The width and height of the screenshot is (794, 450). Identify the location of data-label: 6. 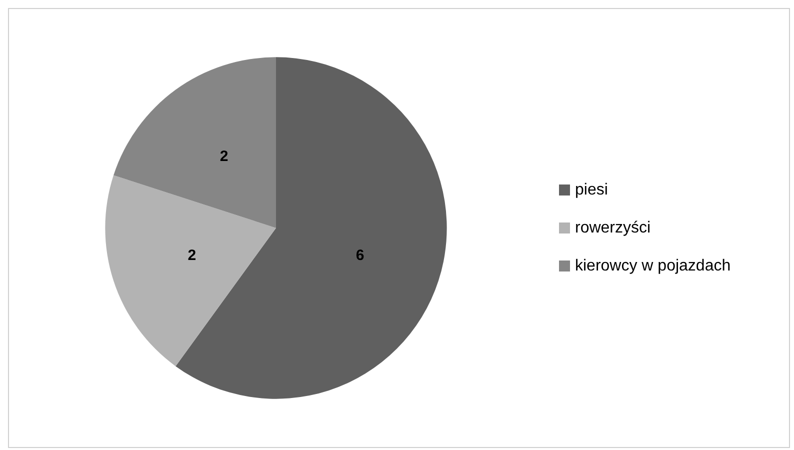
(360, 255).